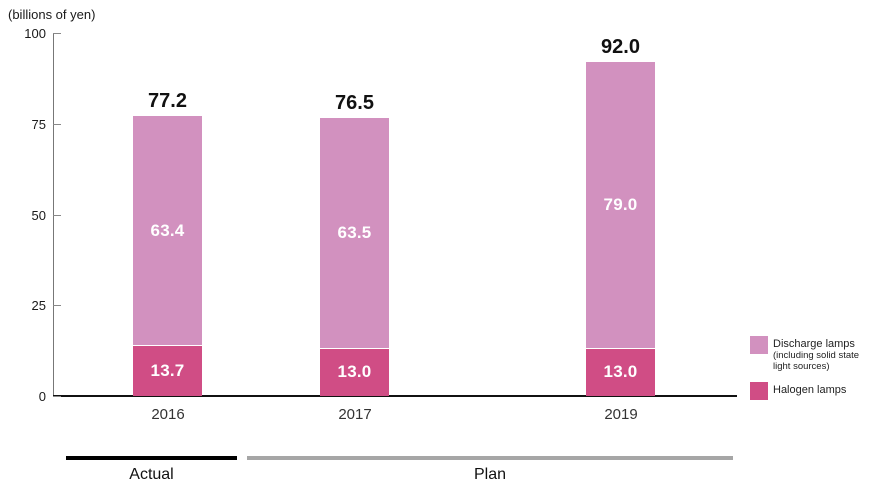  What do you see at coordinates (38, 124) in the screenshot?
I see `y-tick-label-75: 75` at bounding box center [38, 124].